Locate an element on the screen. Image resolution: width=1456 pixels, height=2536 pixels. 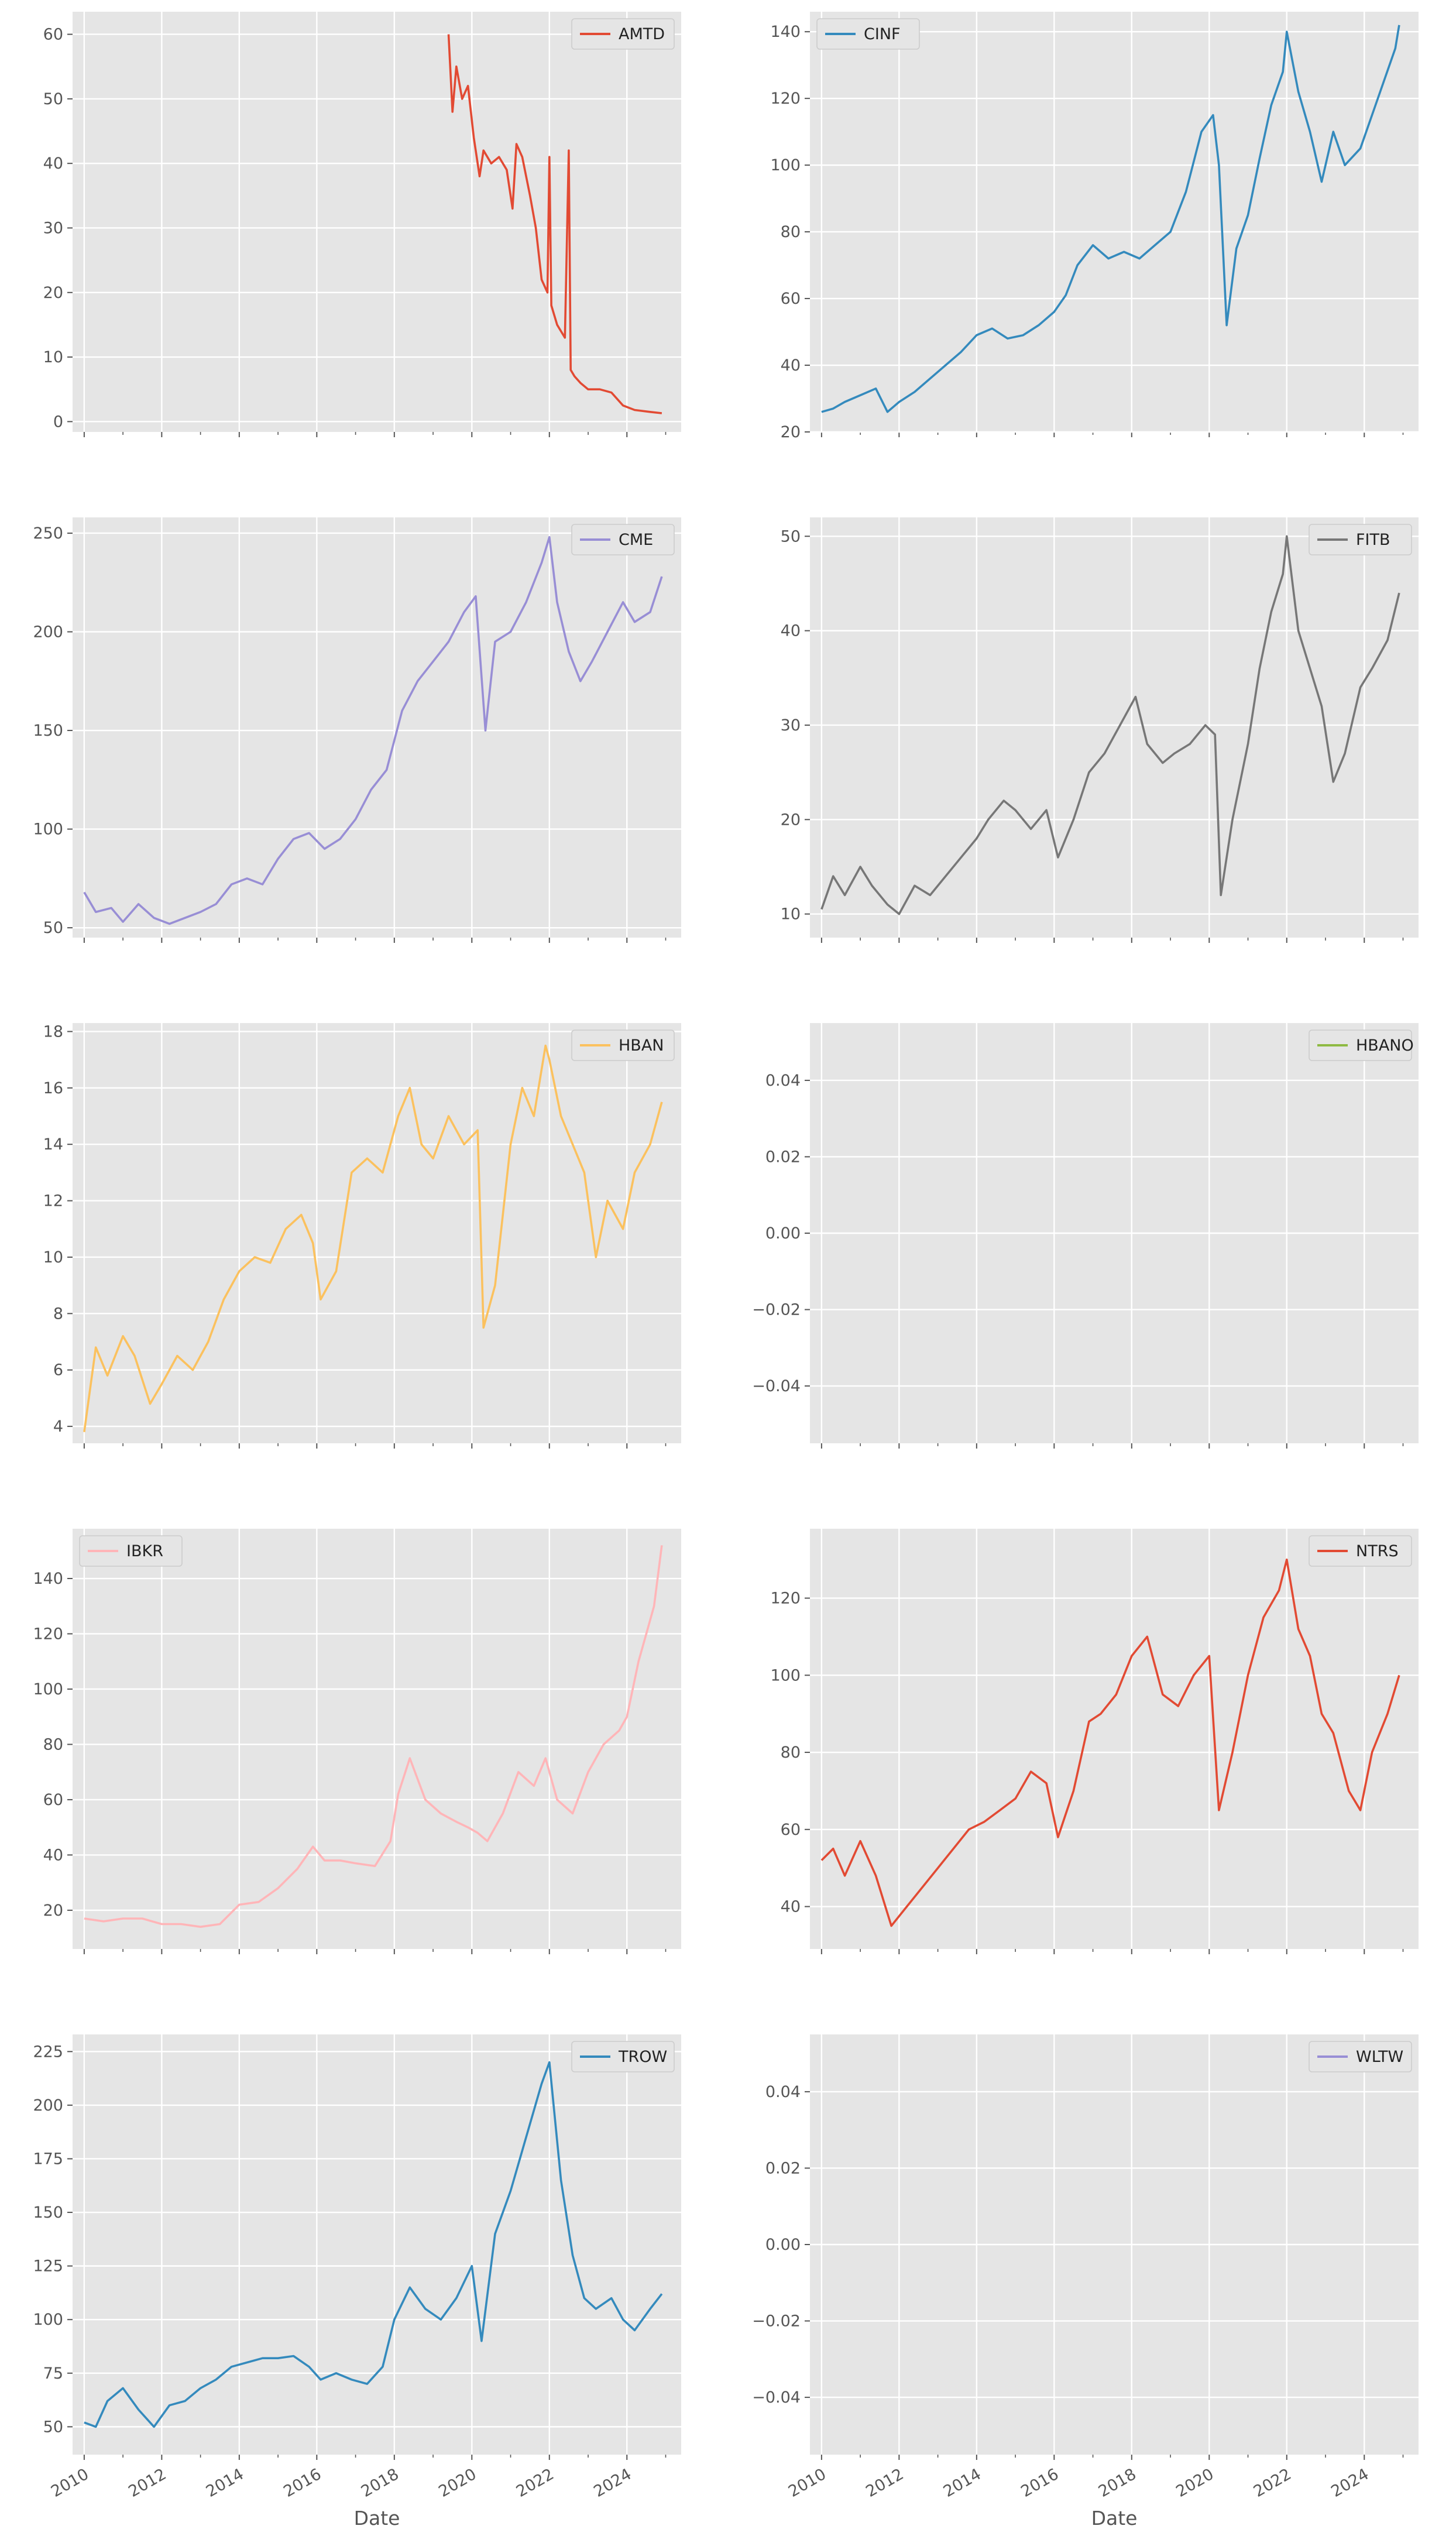
panel-hban: 4 6 8 10 12 14 16 18 HBAN is located at coordinates (362, 1235).